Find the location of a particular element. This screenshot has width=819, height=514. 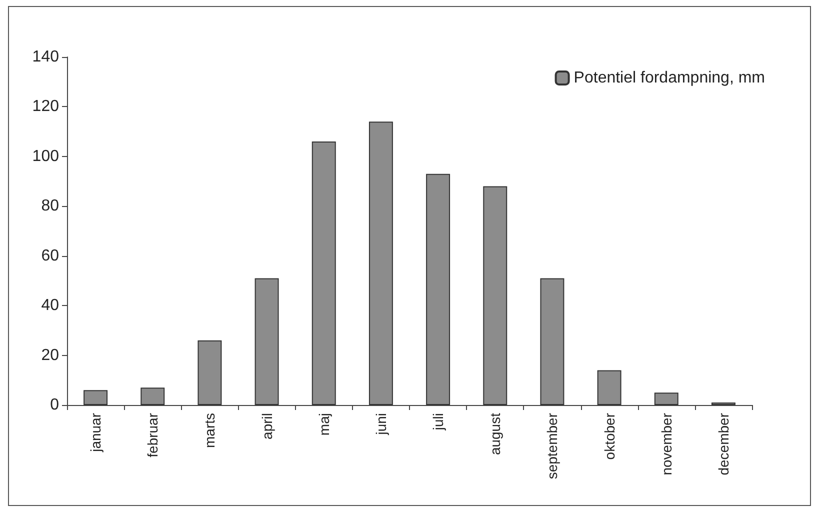

x-tick-label: januar is located at coordinates (96, 432).